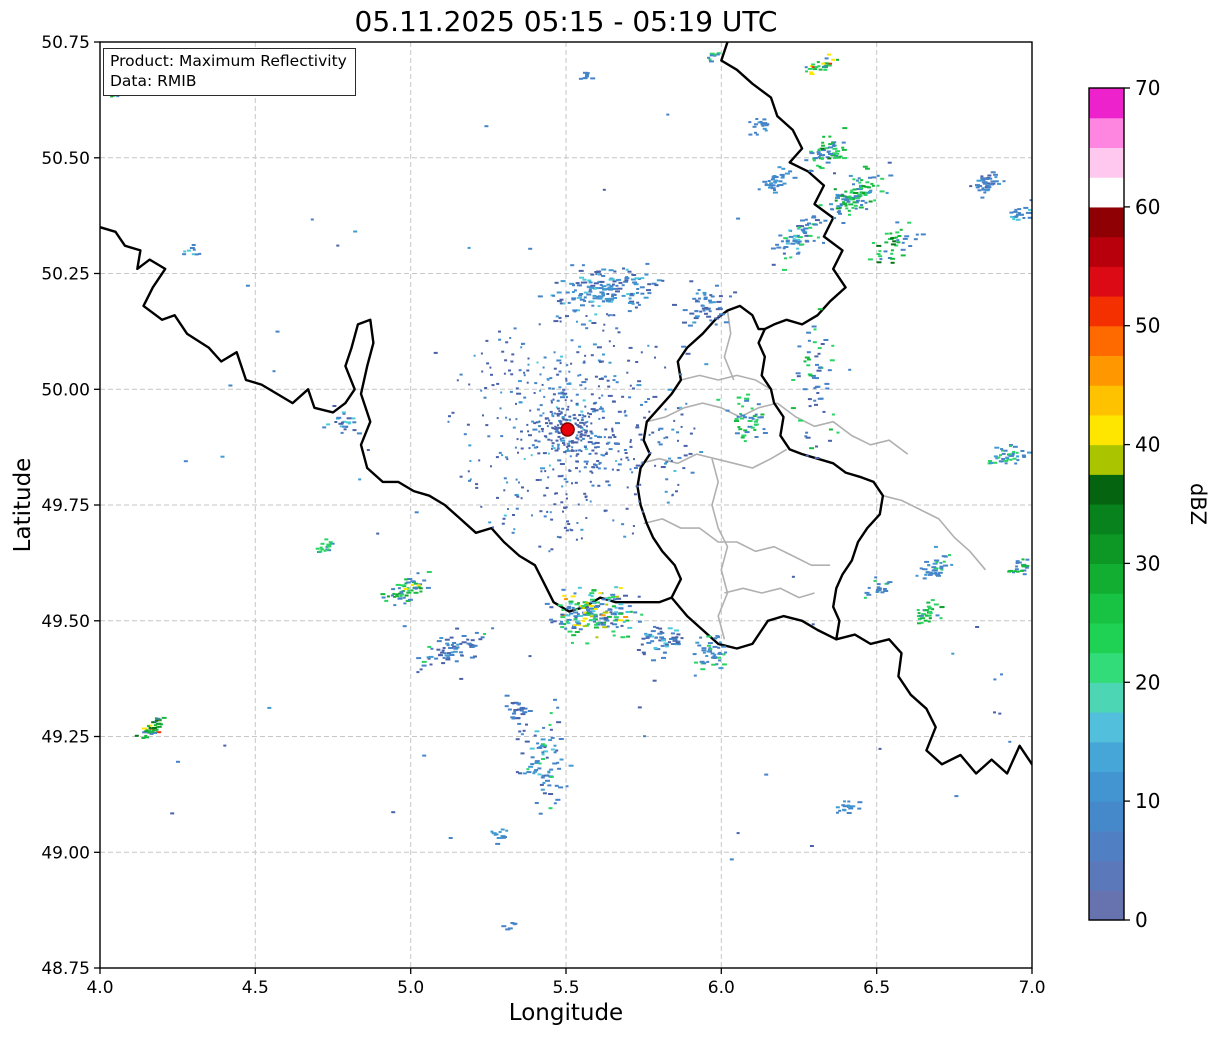 This screenshot has width=1219, height=1040. I want to click on y-tick-label: 50.25, so click(65, 275).